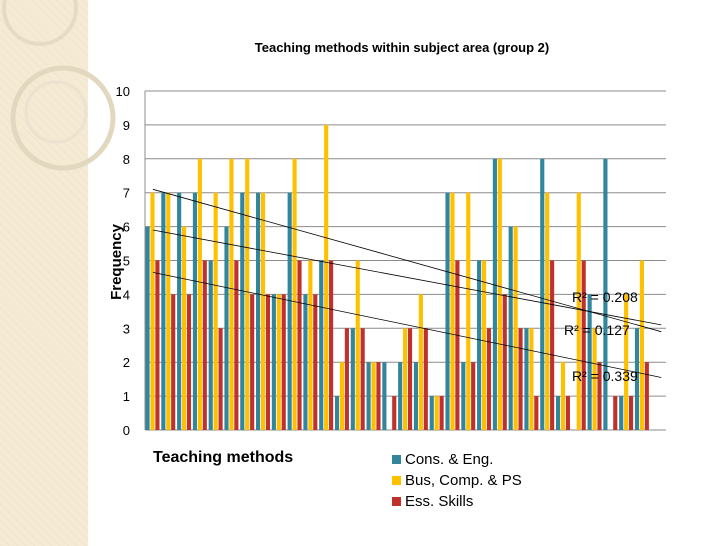  Describe the element at coordinates (126, 328) in the screenshot. I see `y-tick-label: 3` at that location.